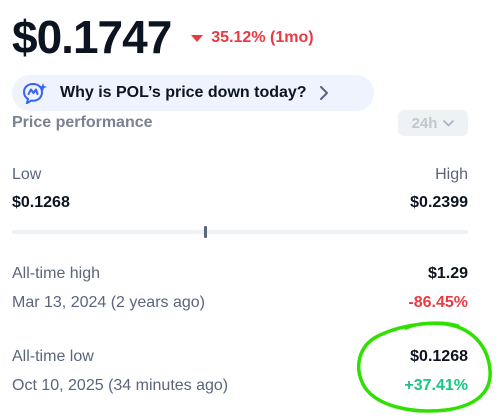  I want to click on price-change: 35.12% (1mo), so click(252, 38).